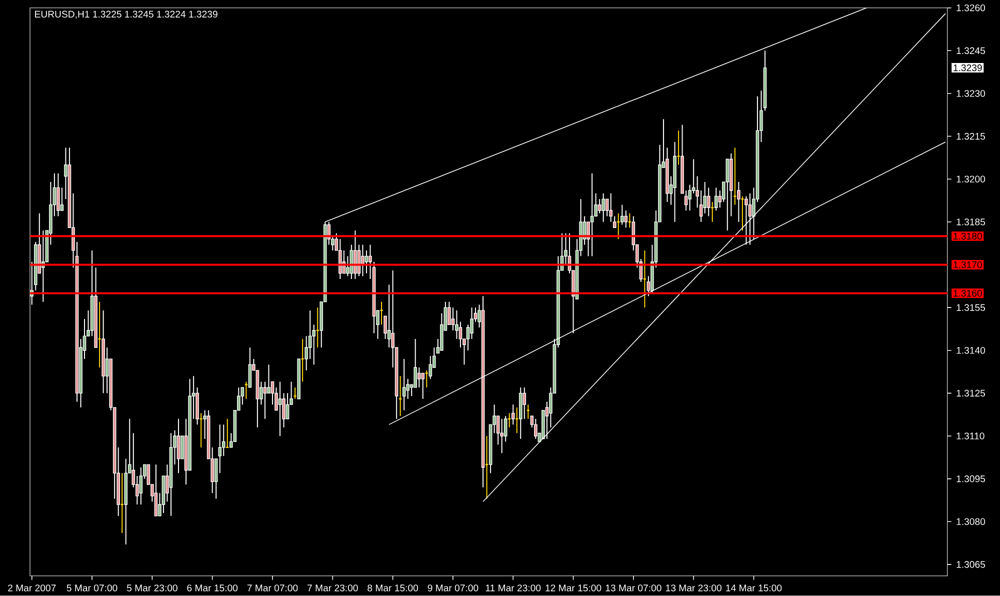 This screenshot has height=596, width=1000. What do you see at coordinates (694, 588) in the screenshot?
I see `x-tick-label: 13 Mar 23:00` at bounding box center [694, 588].